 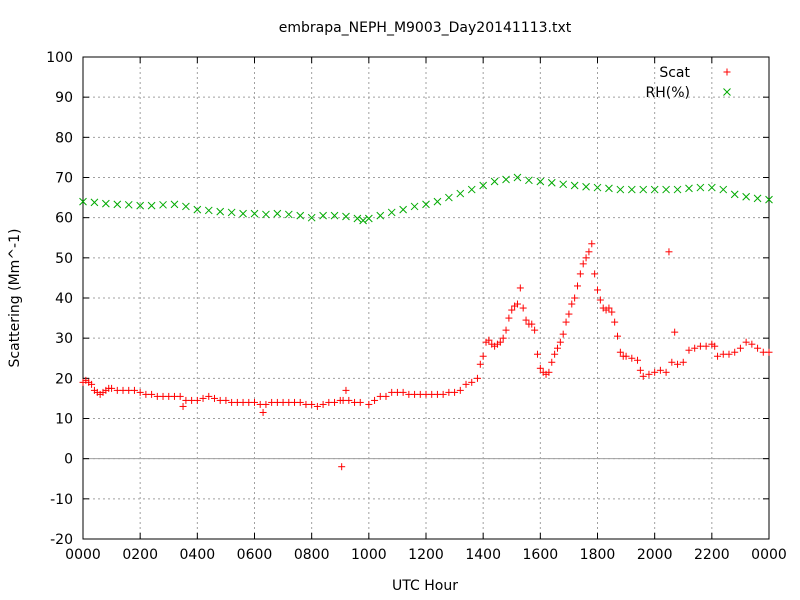 I want to click on y-tick-label: 40, so click(x=64, y=299).